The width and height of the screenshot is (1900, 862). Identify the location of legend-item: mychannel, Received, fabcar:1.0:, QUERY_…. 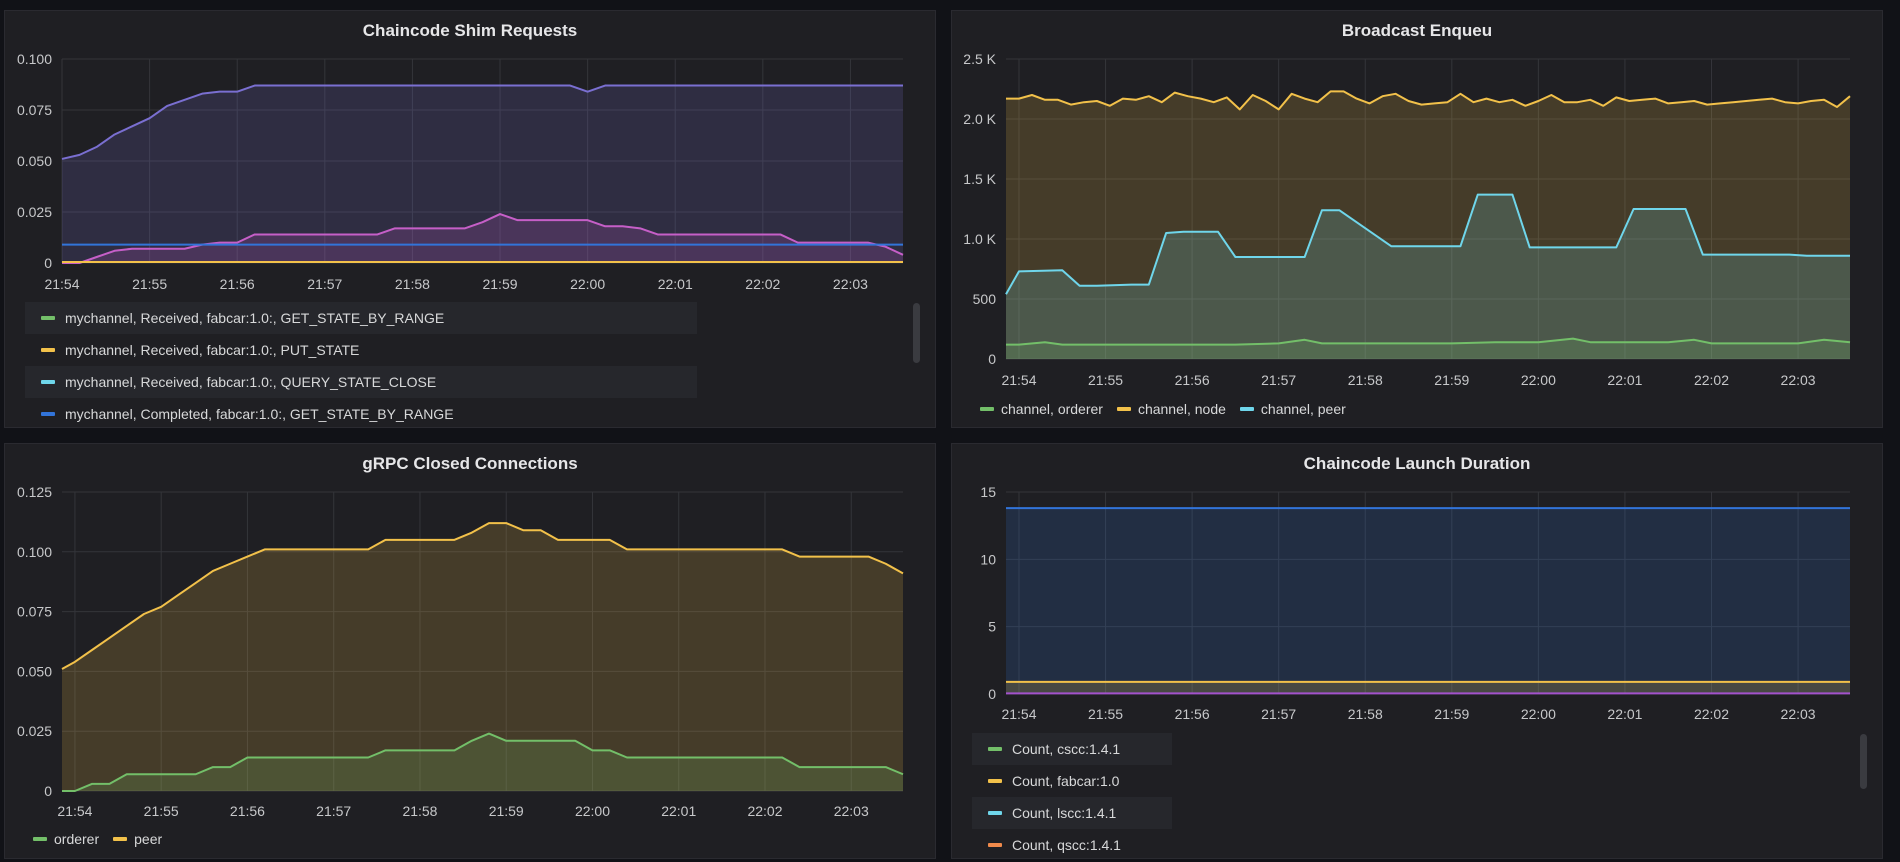
(361, 382).